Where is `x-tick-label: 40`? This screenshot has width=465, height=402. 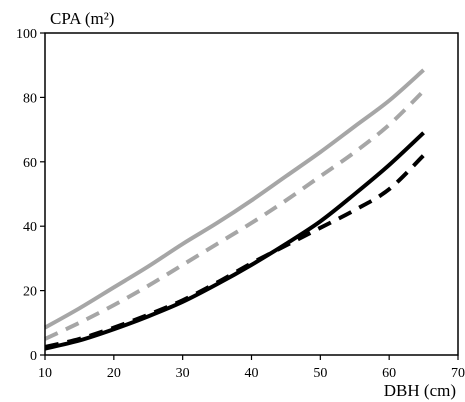 x-tick-label: 40 is located at coordinates (252, 373).